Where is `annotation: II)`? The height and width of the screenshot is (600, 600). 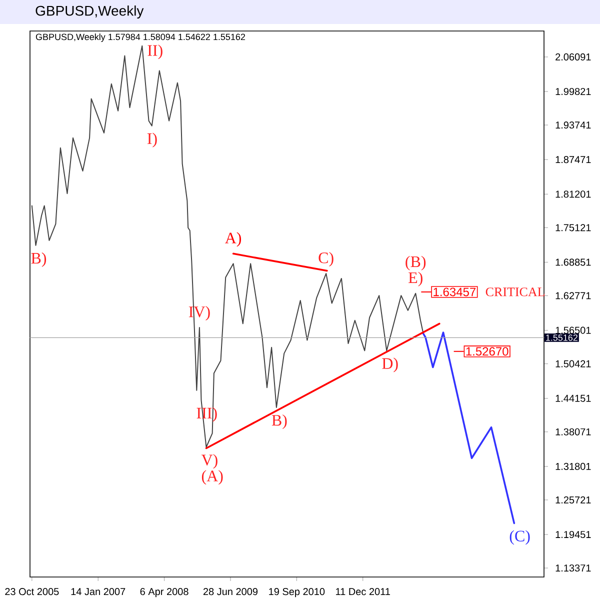 annotation: II) is located at coordinates (155, 52).